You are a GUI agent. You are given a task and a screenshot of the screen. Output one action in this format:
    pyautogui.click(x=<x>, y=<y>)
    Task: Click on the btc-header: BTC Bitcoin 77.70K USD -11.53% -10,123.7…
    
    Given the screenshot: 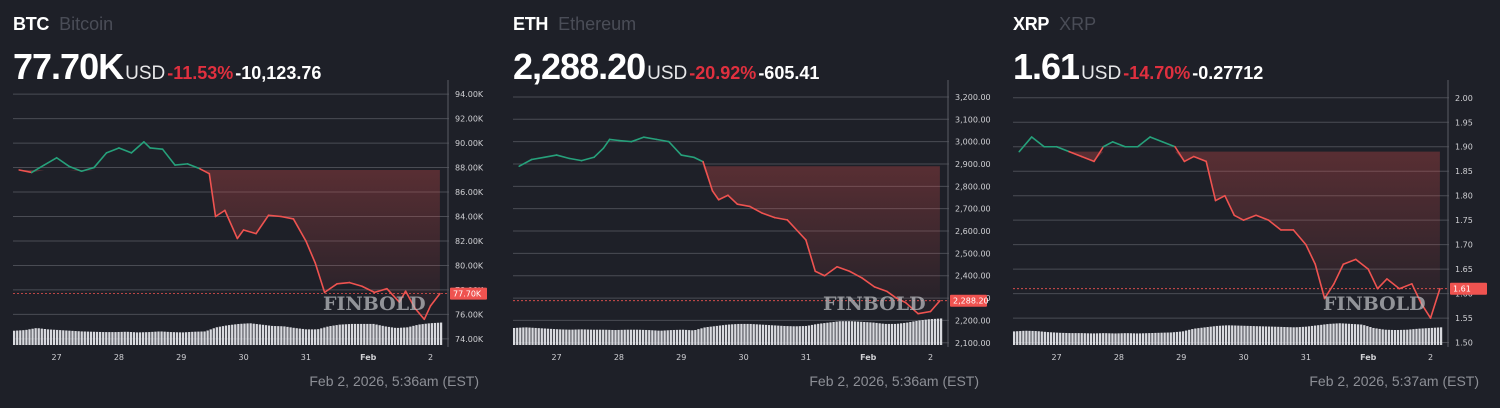 What is the action you would take?
    pyautogui.click(x=167, y=51)
    